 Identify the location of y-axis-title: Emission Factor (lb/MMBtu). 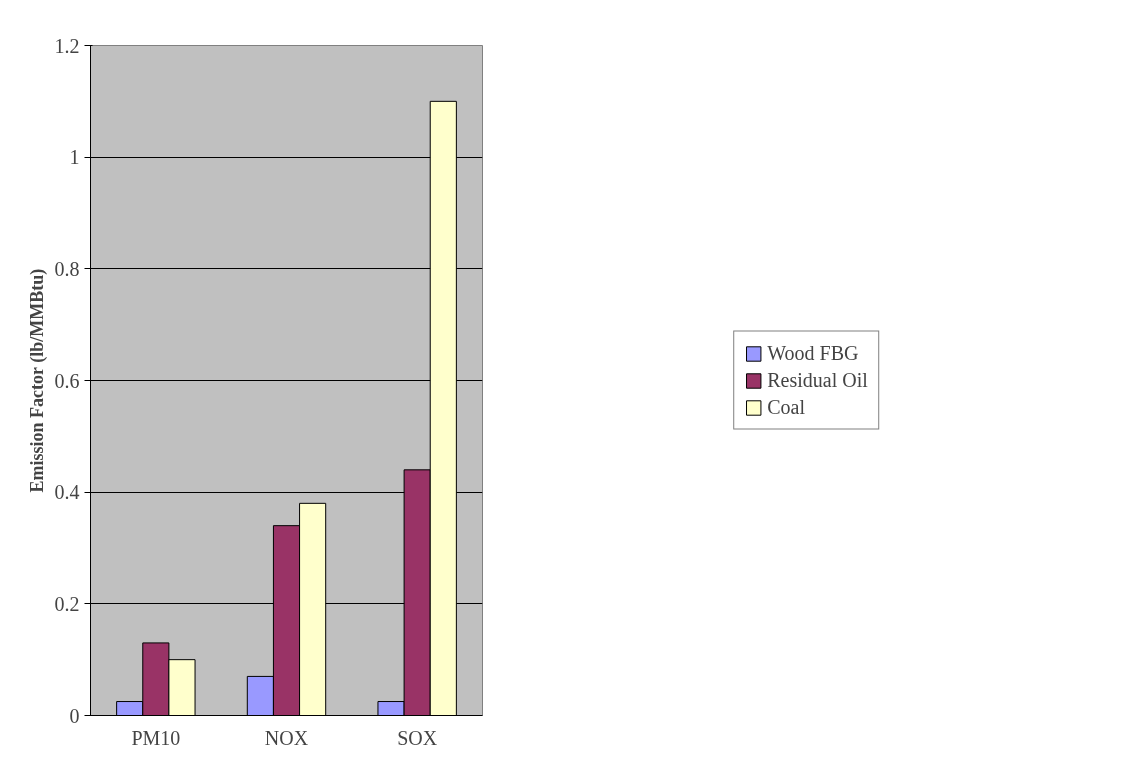
(37, 380).